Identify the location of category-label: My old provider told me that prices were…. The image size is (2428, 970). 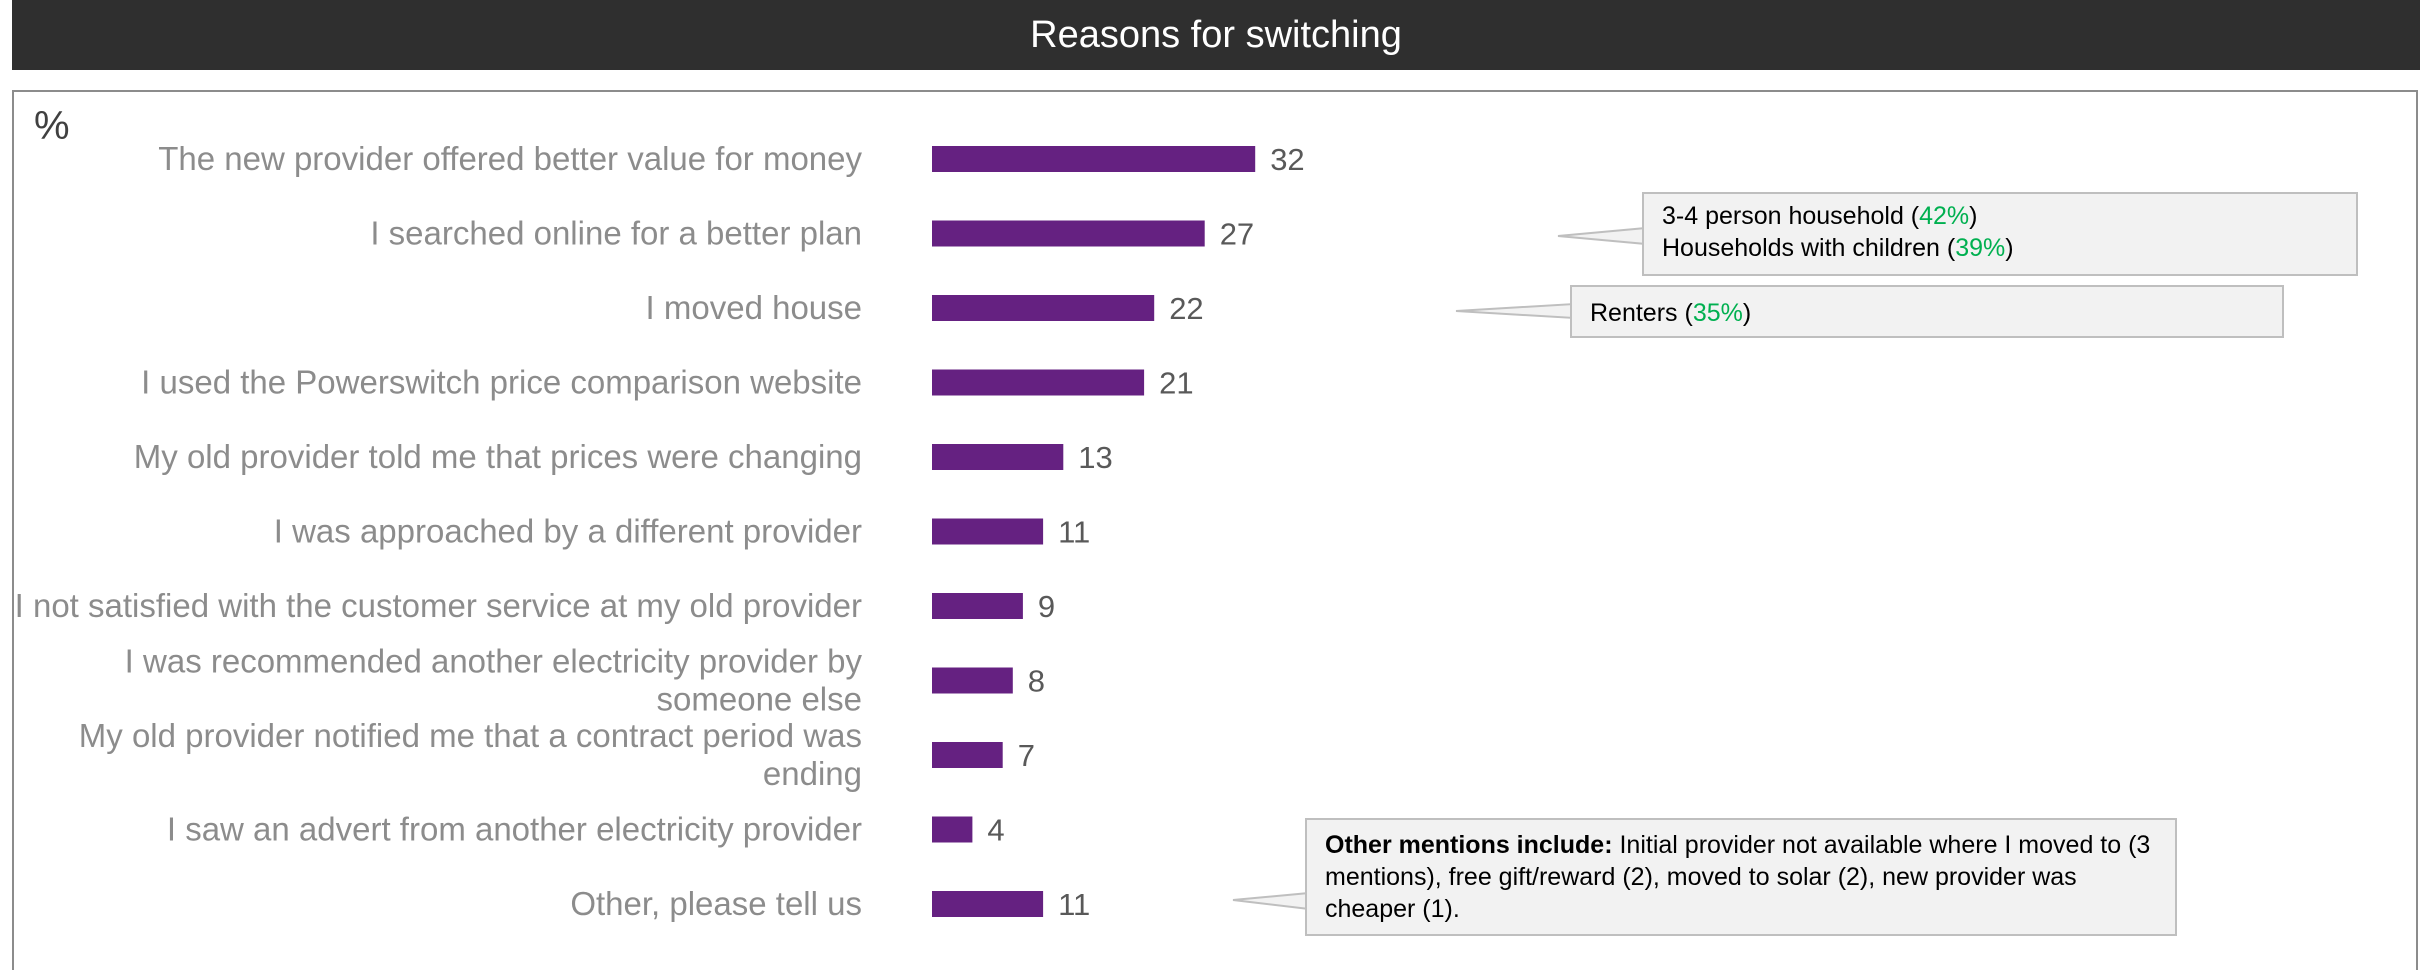
(498, 456).